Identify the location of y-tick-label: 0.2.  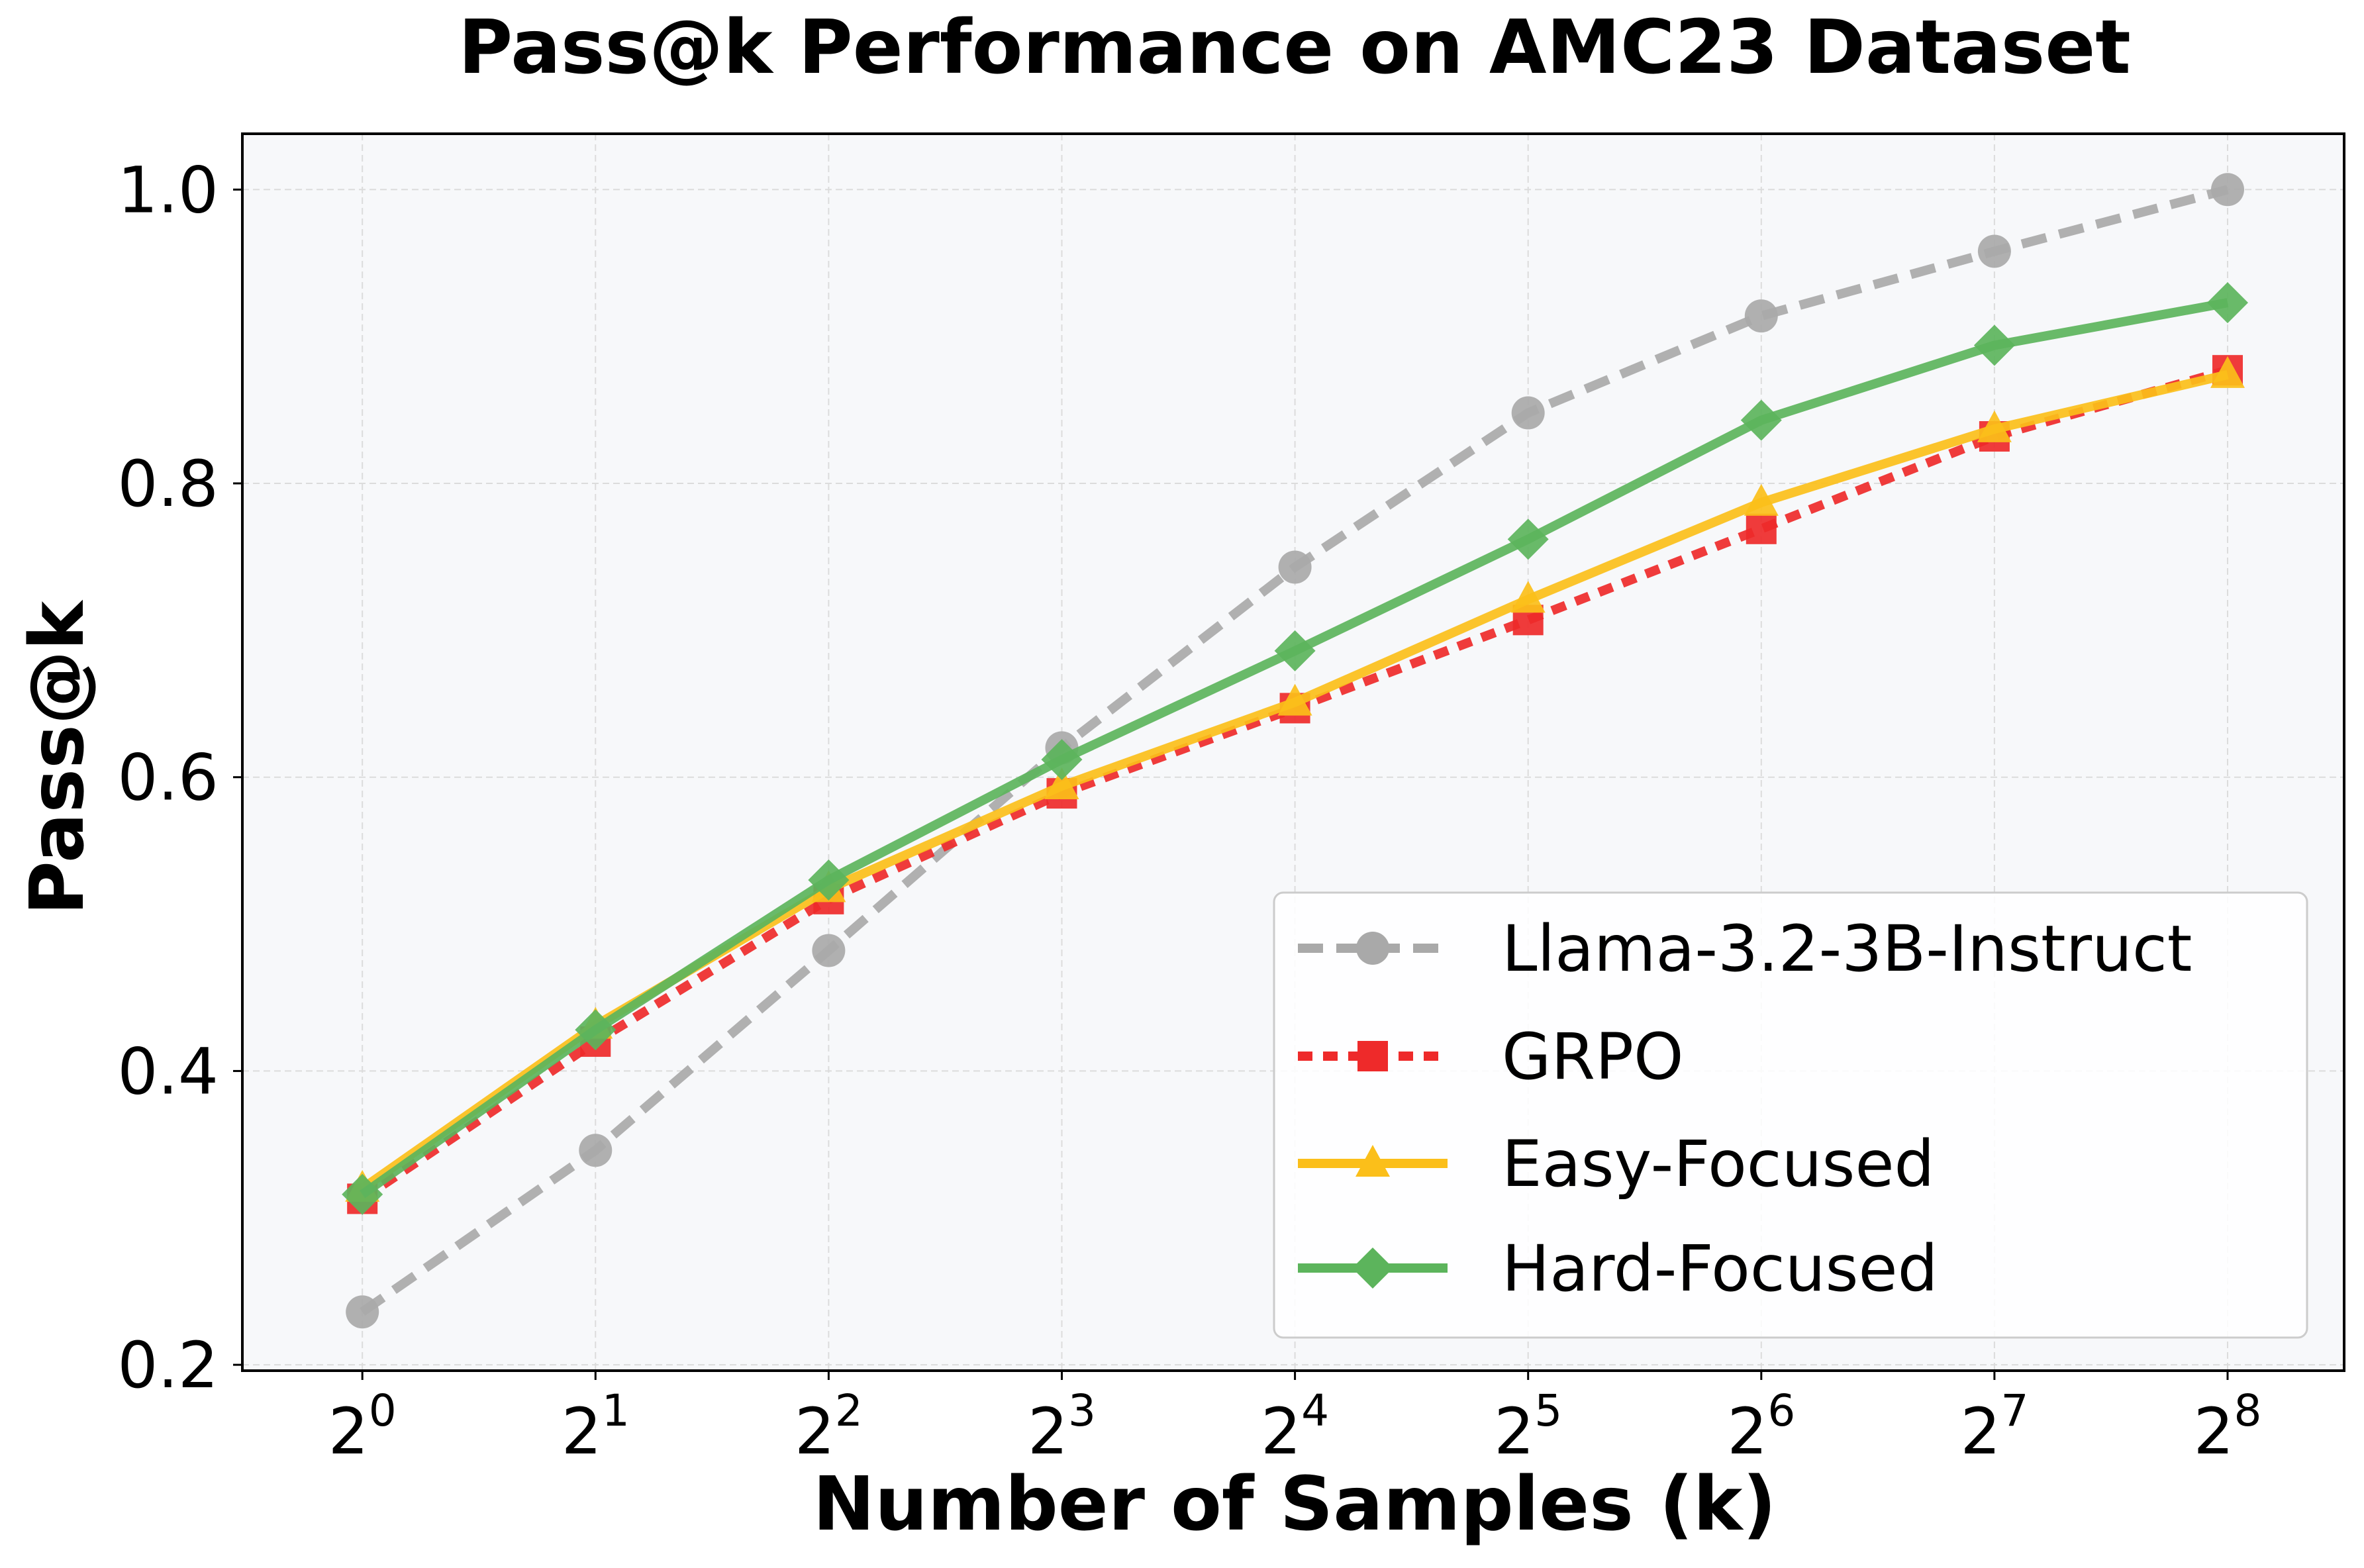
(168, 1365).